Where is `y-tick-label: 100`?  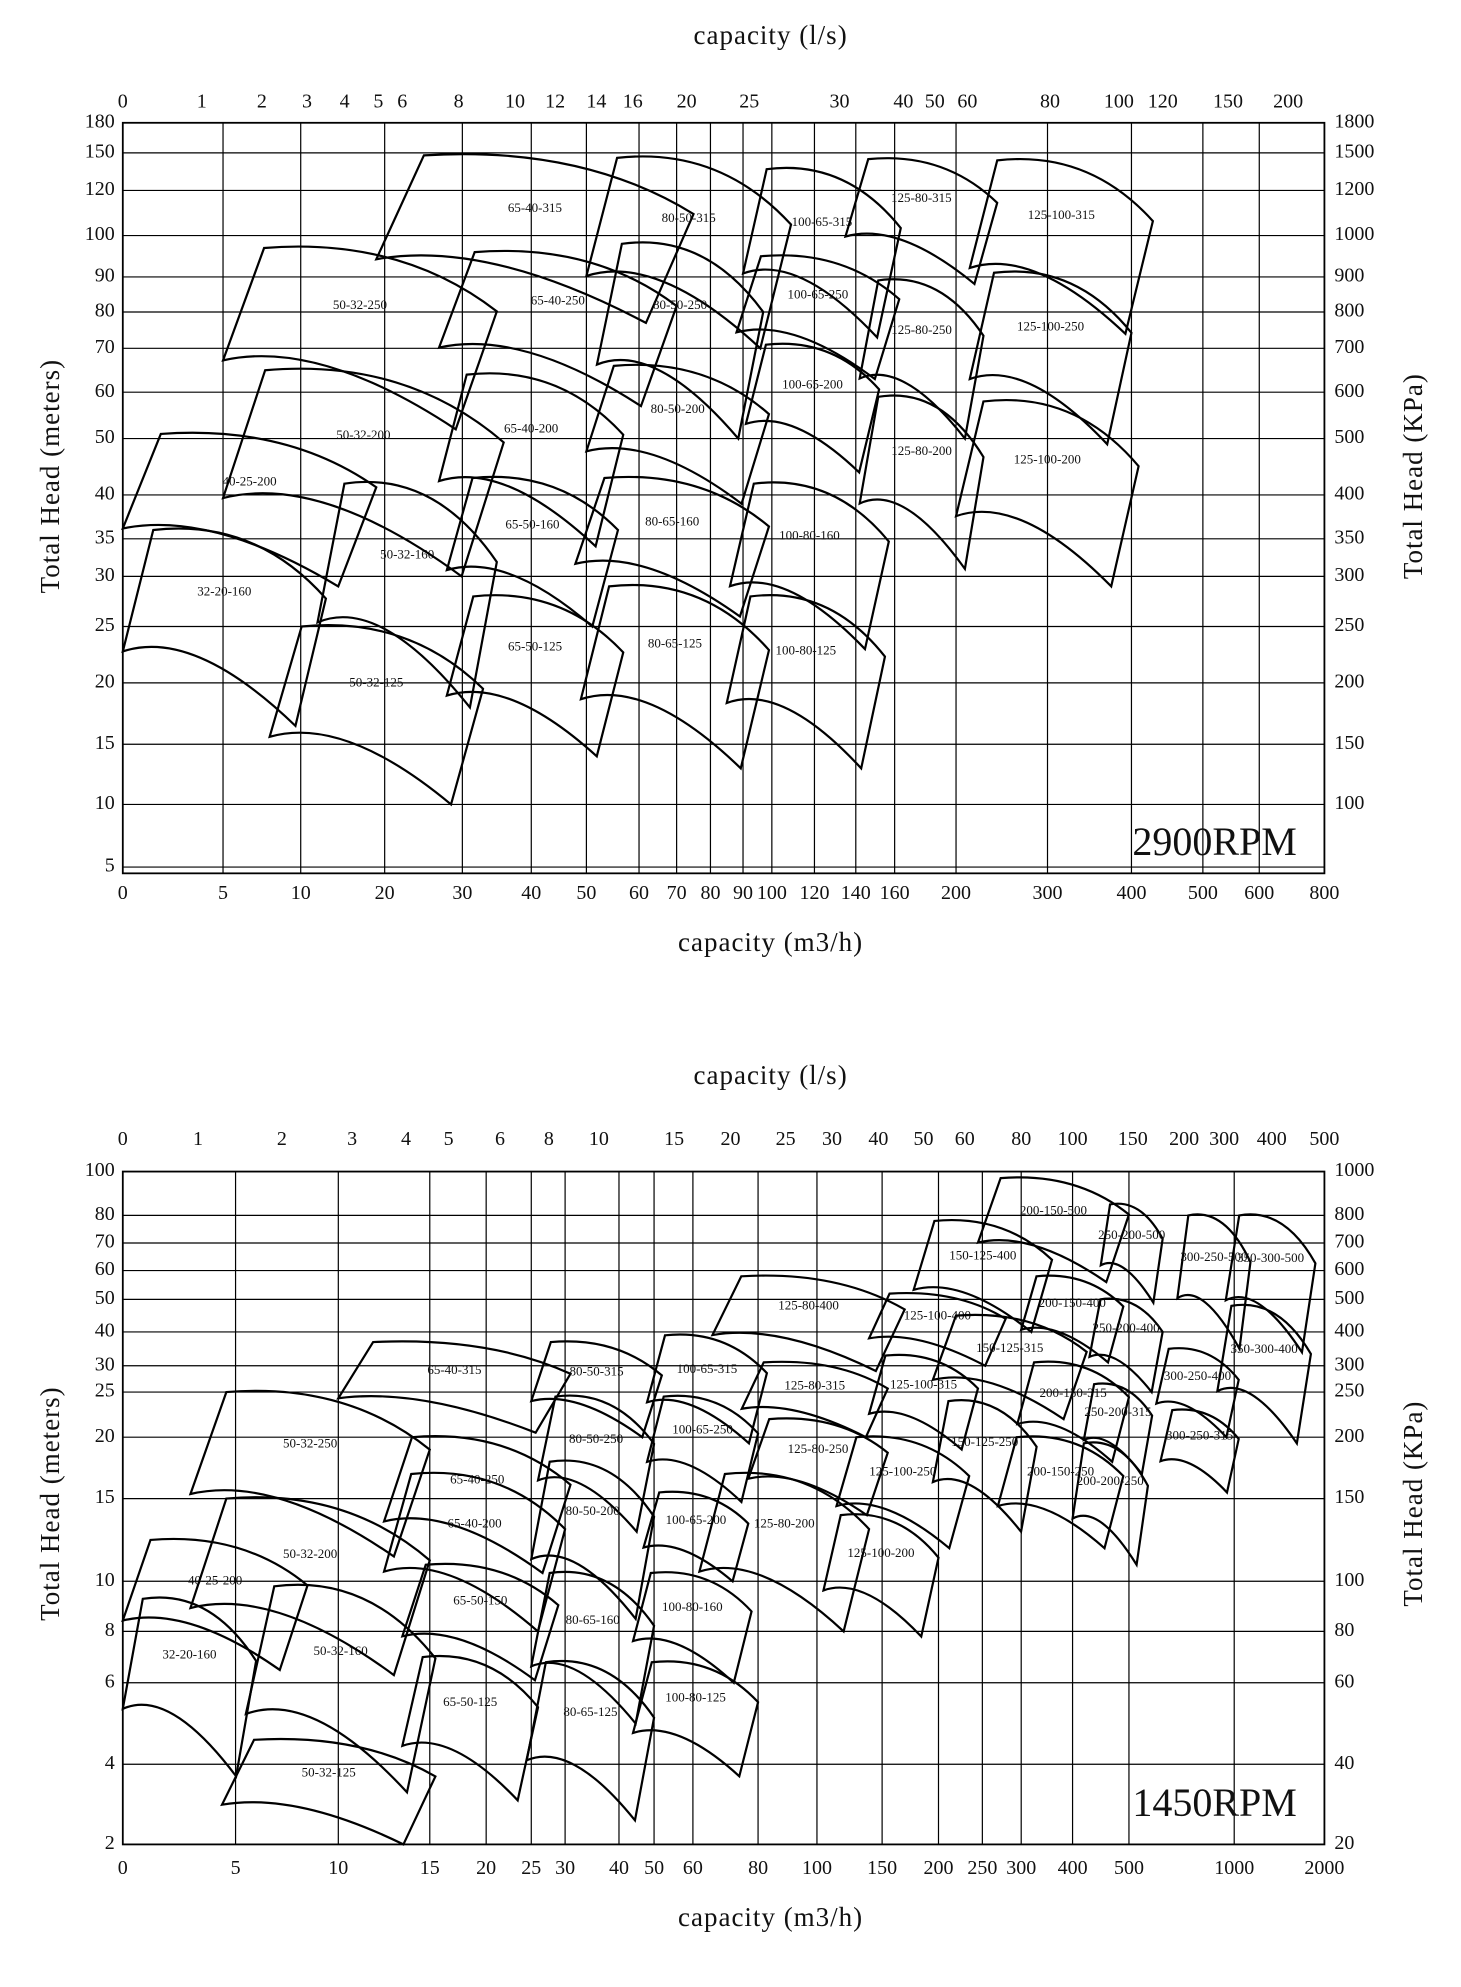
y-tick-label: 100 is located at coordinates (100, 234).